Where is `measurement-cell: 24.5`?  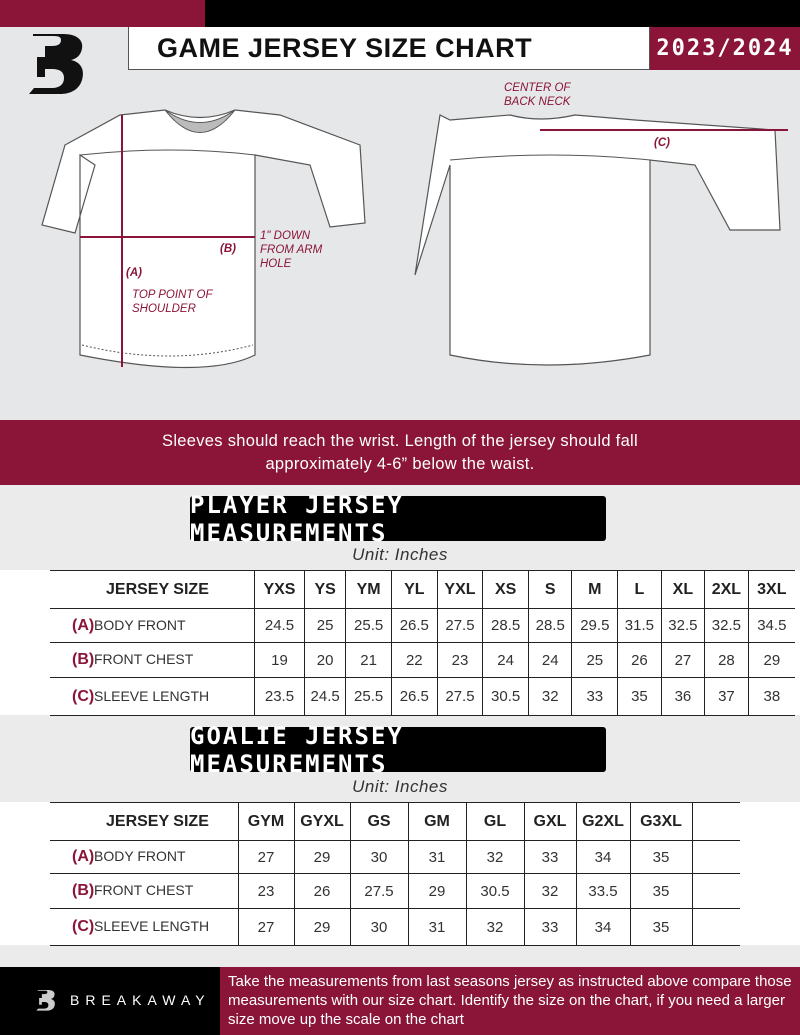 measurement-cell: 24.5 is located at coordinates (324, 696).